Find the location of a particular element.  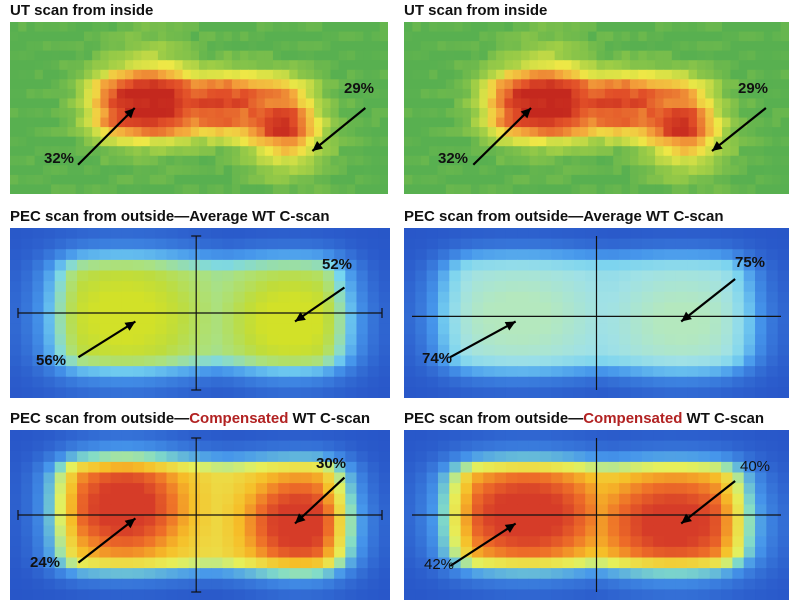

defect-label-left: 24% is located at coordinates (45, 562).